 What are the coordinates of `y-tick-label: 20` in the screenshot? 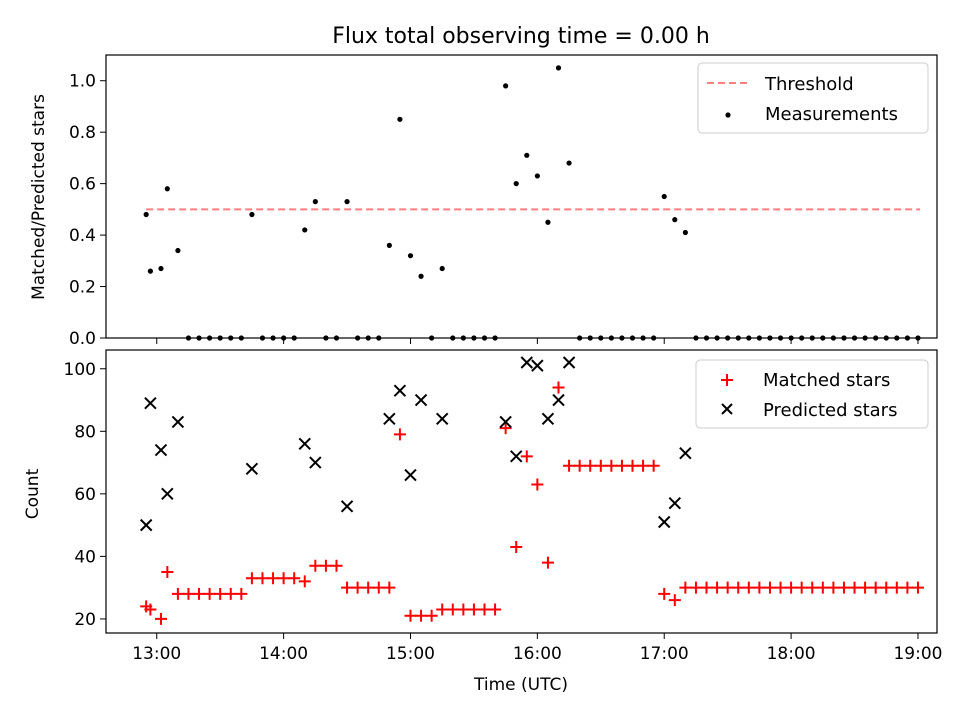 It's located at (85, 620).